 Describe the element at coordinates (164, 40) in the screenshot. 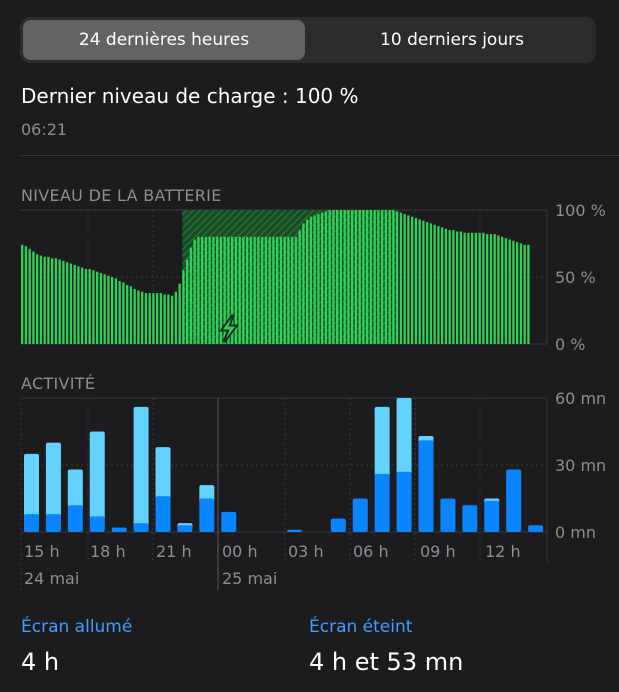

I see `segment-24-hours: 24 dernières heures` at that location.